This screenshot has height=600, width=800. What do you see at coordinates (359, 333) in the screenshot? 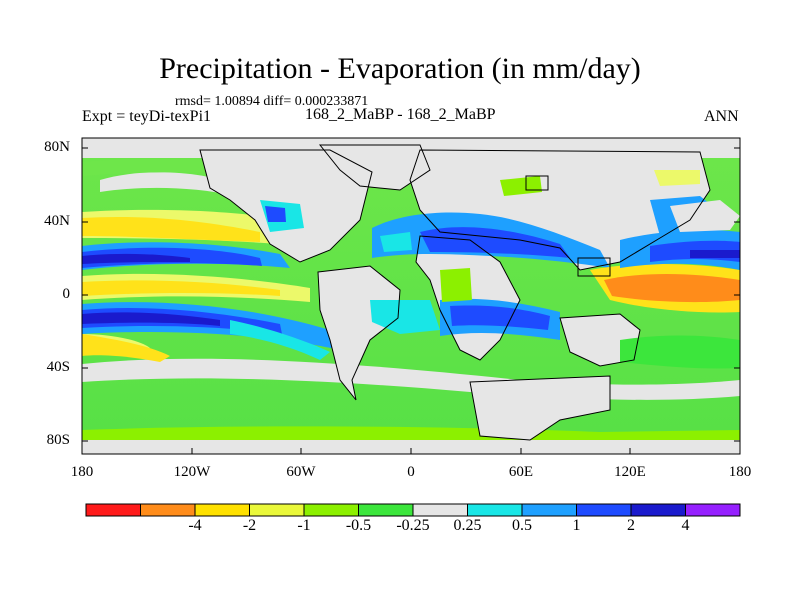
I see `south-america-land` at bounding box center [359, 333].